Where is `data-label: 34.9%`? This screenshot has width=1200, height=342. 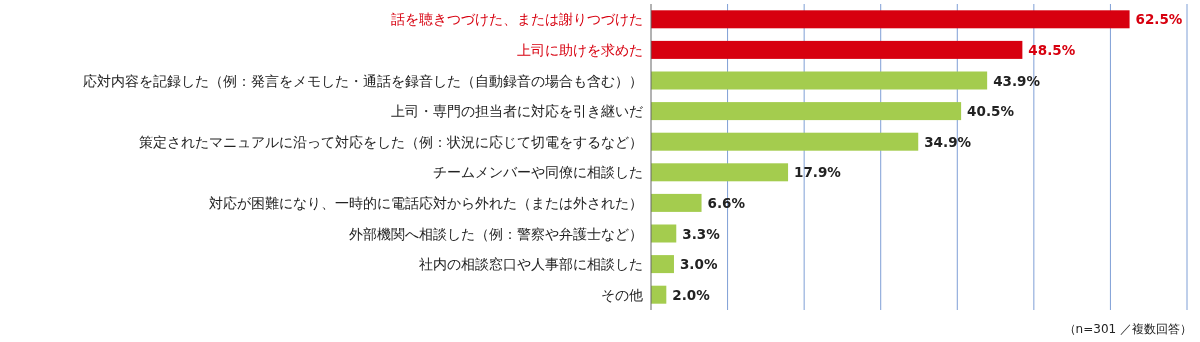
data-label: 34.9% is located at coordinates (948, 141).